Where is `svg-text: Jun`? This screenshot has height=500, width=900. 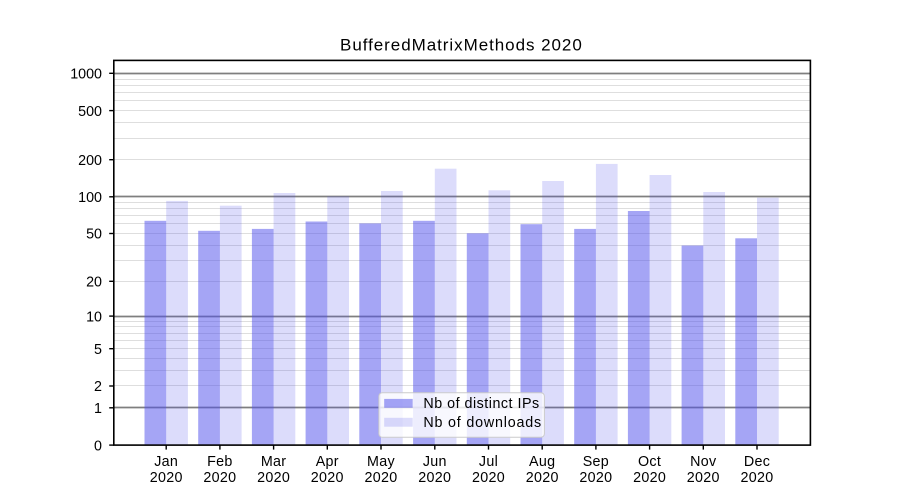 svg-text: Jun is located at coordinates (435, 462).